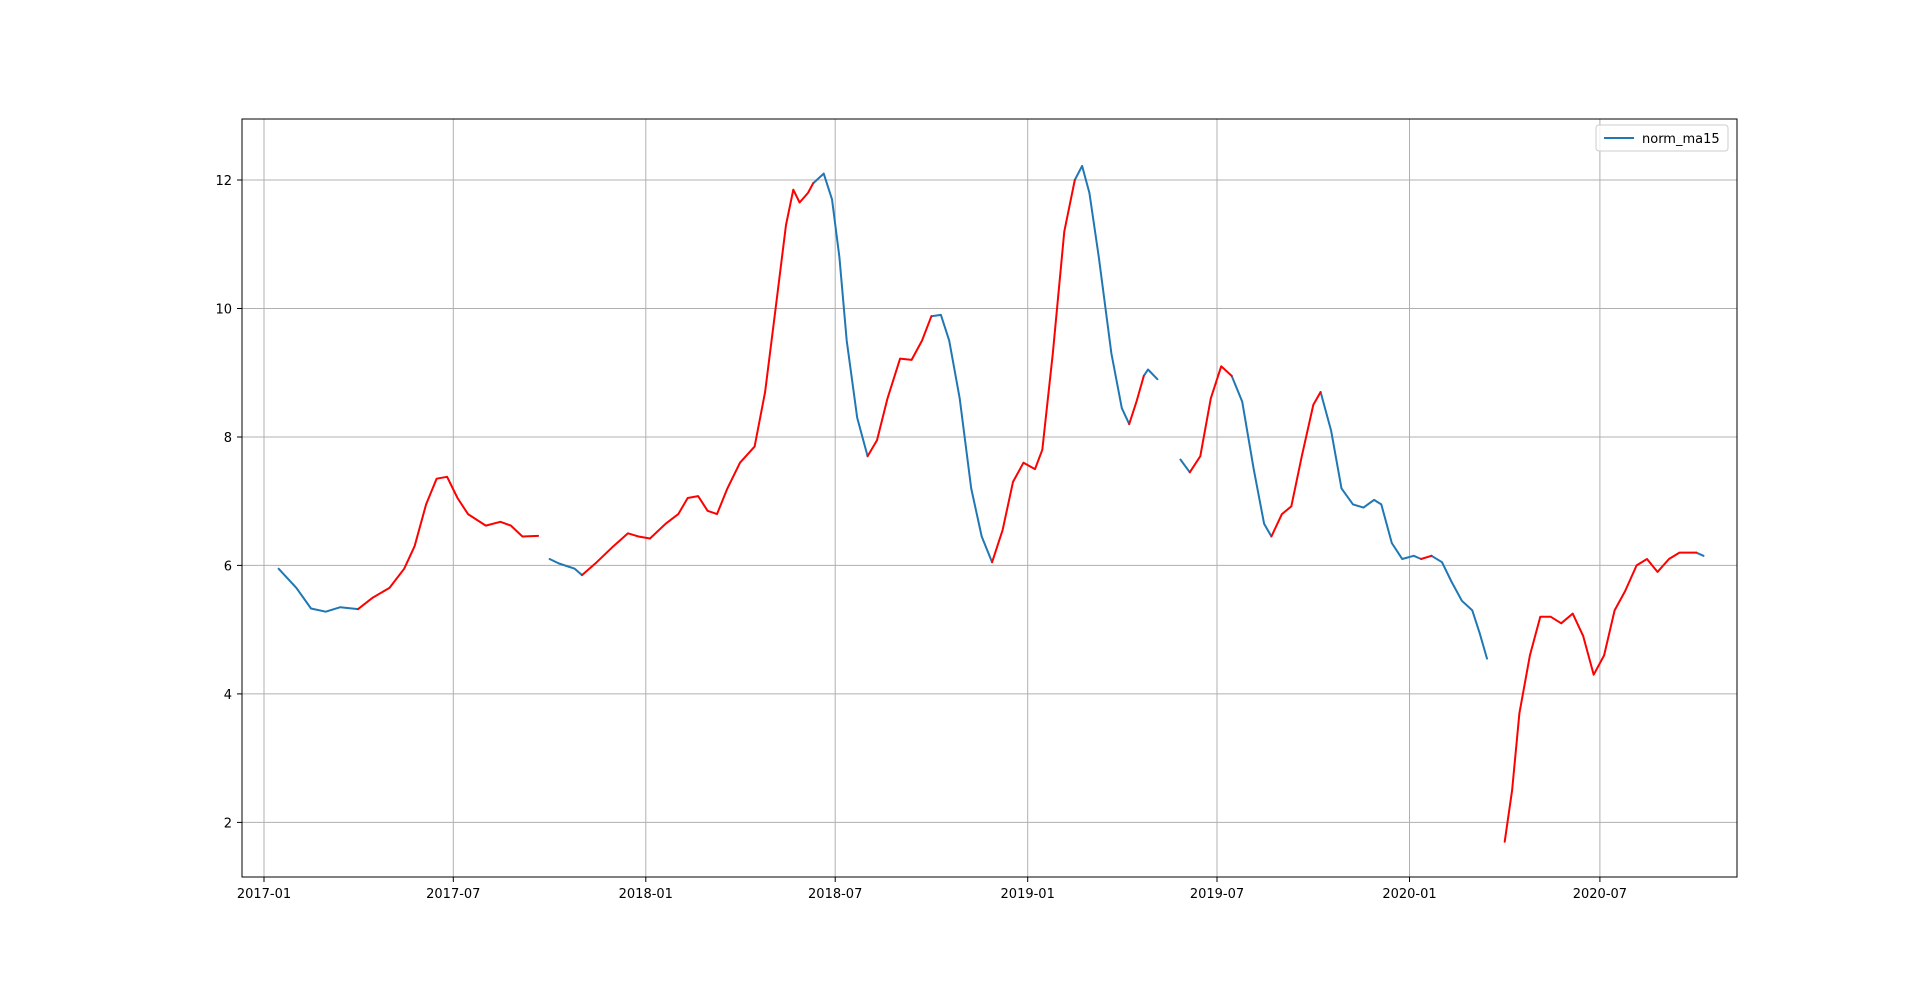 The image size is (1920, 981). Describe the element at coordinates (228, 823) in the screenshot. I see `y-tick-label: 2` at that location.